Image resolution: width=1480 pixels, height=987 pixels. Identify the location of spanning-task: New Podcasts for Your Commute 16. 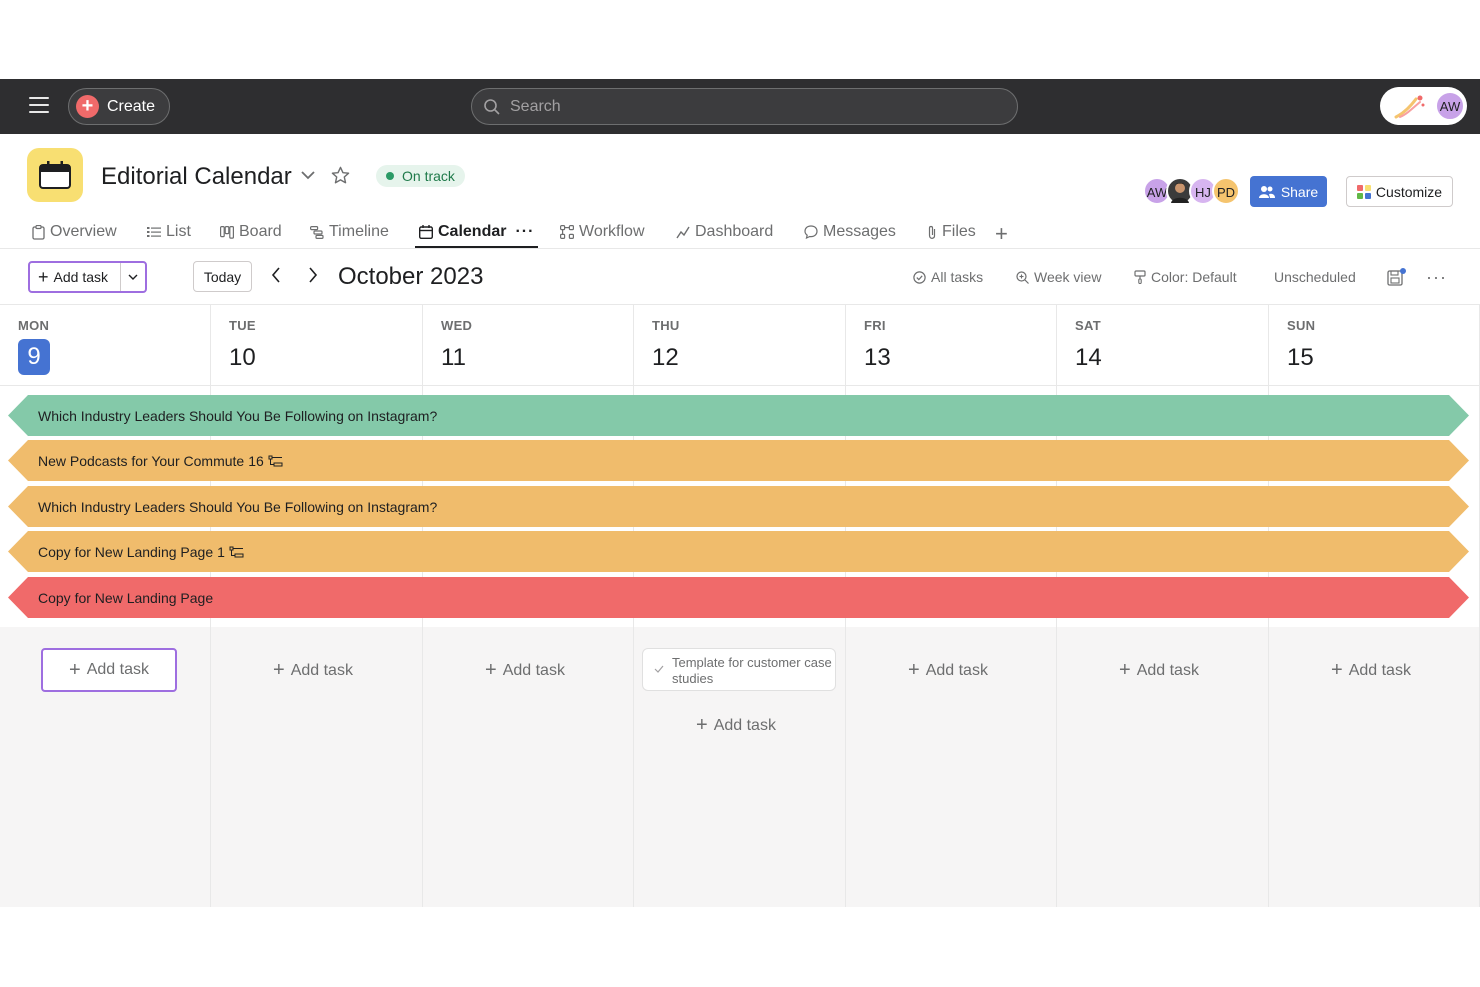
(738, 460).